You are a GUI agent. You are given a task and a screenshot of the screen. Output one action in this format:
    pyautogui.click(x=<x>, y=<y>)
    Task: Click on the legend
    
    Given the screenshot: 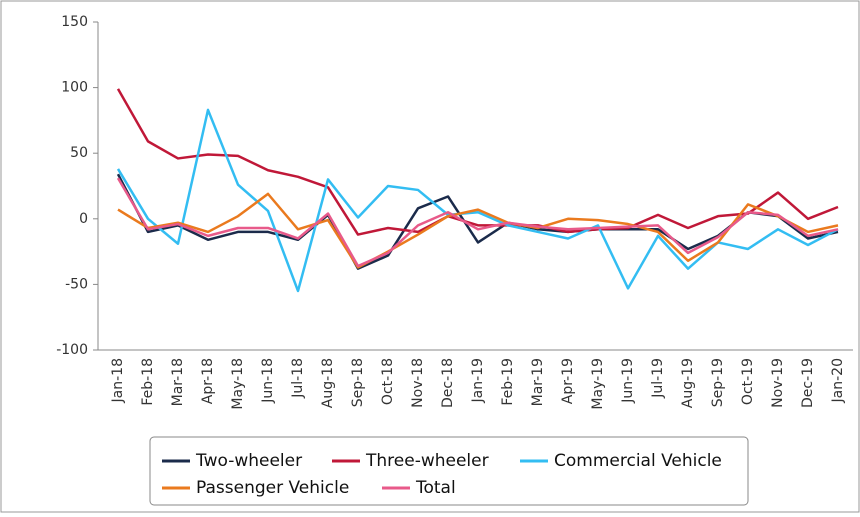 What is the action you would take?
    pyautogui.click(x=449, y=471)
    